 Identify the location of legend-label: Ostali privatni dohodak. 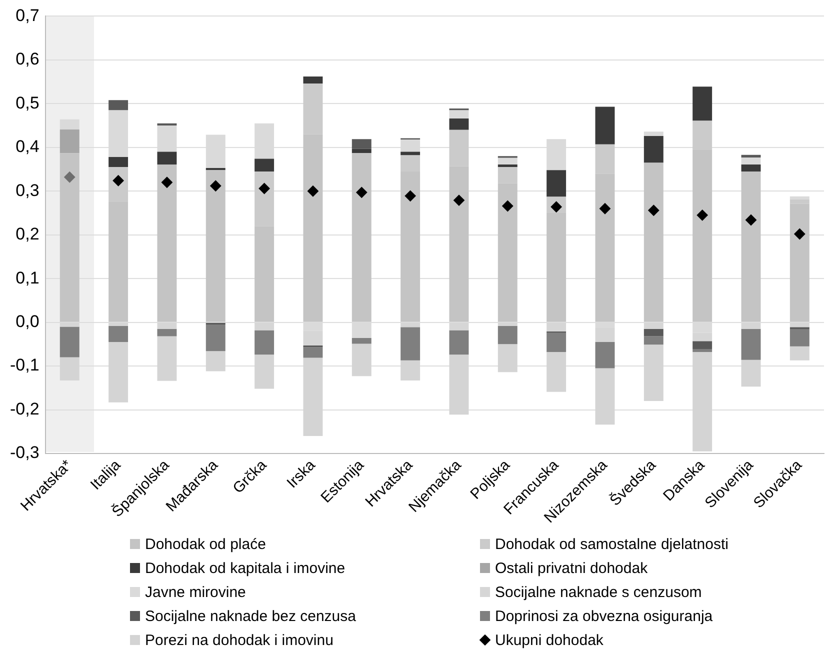
(571, 568).